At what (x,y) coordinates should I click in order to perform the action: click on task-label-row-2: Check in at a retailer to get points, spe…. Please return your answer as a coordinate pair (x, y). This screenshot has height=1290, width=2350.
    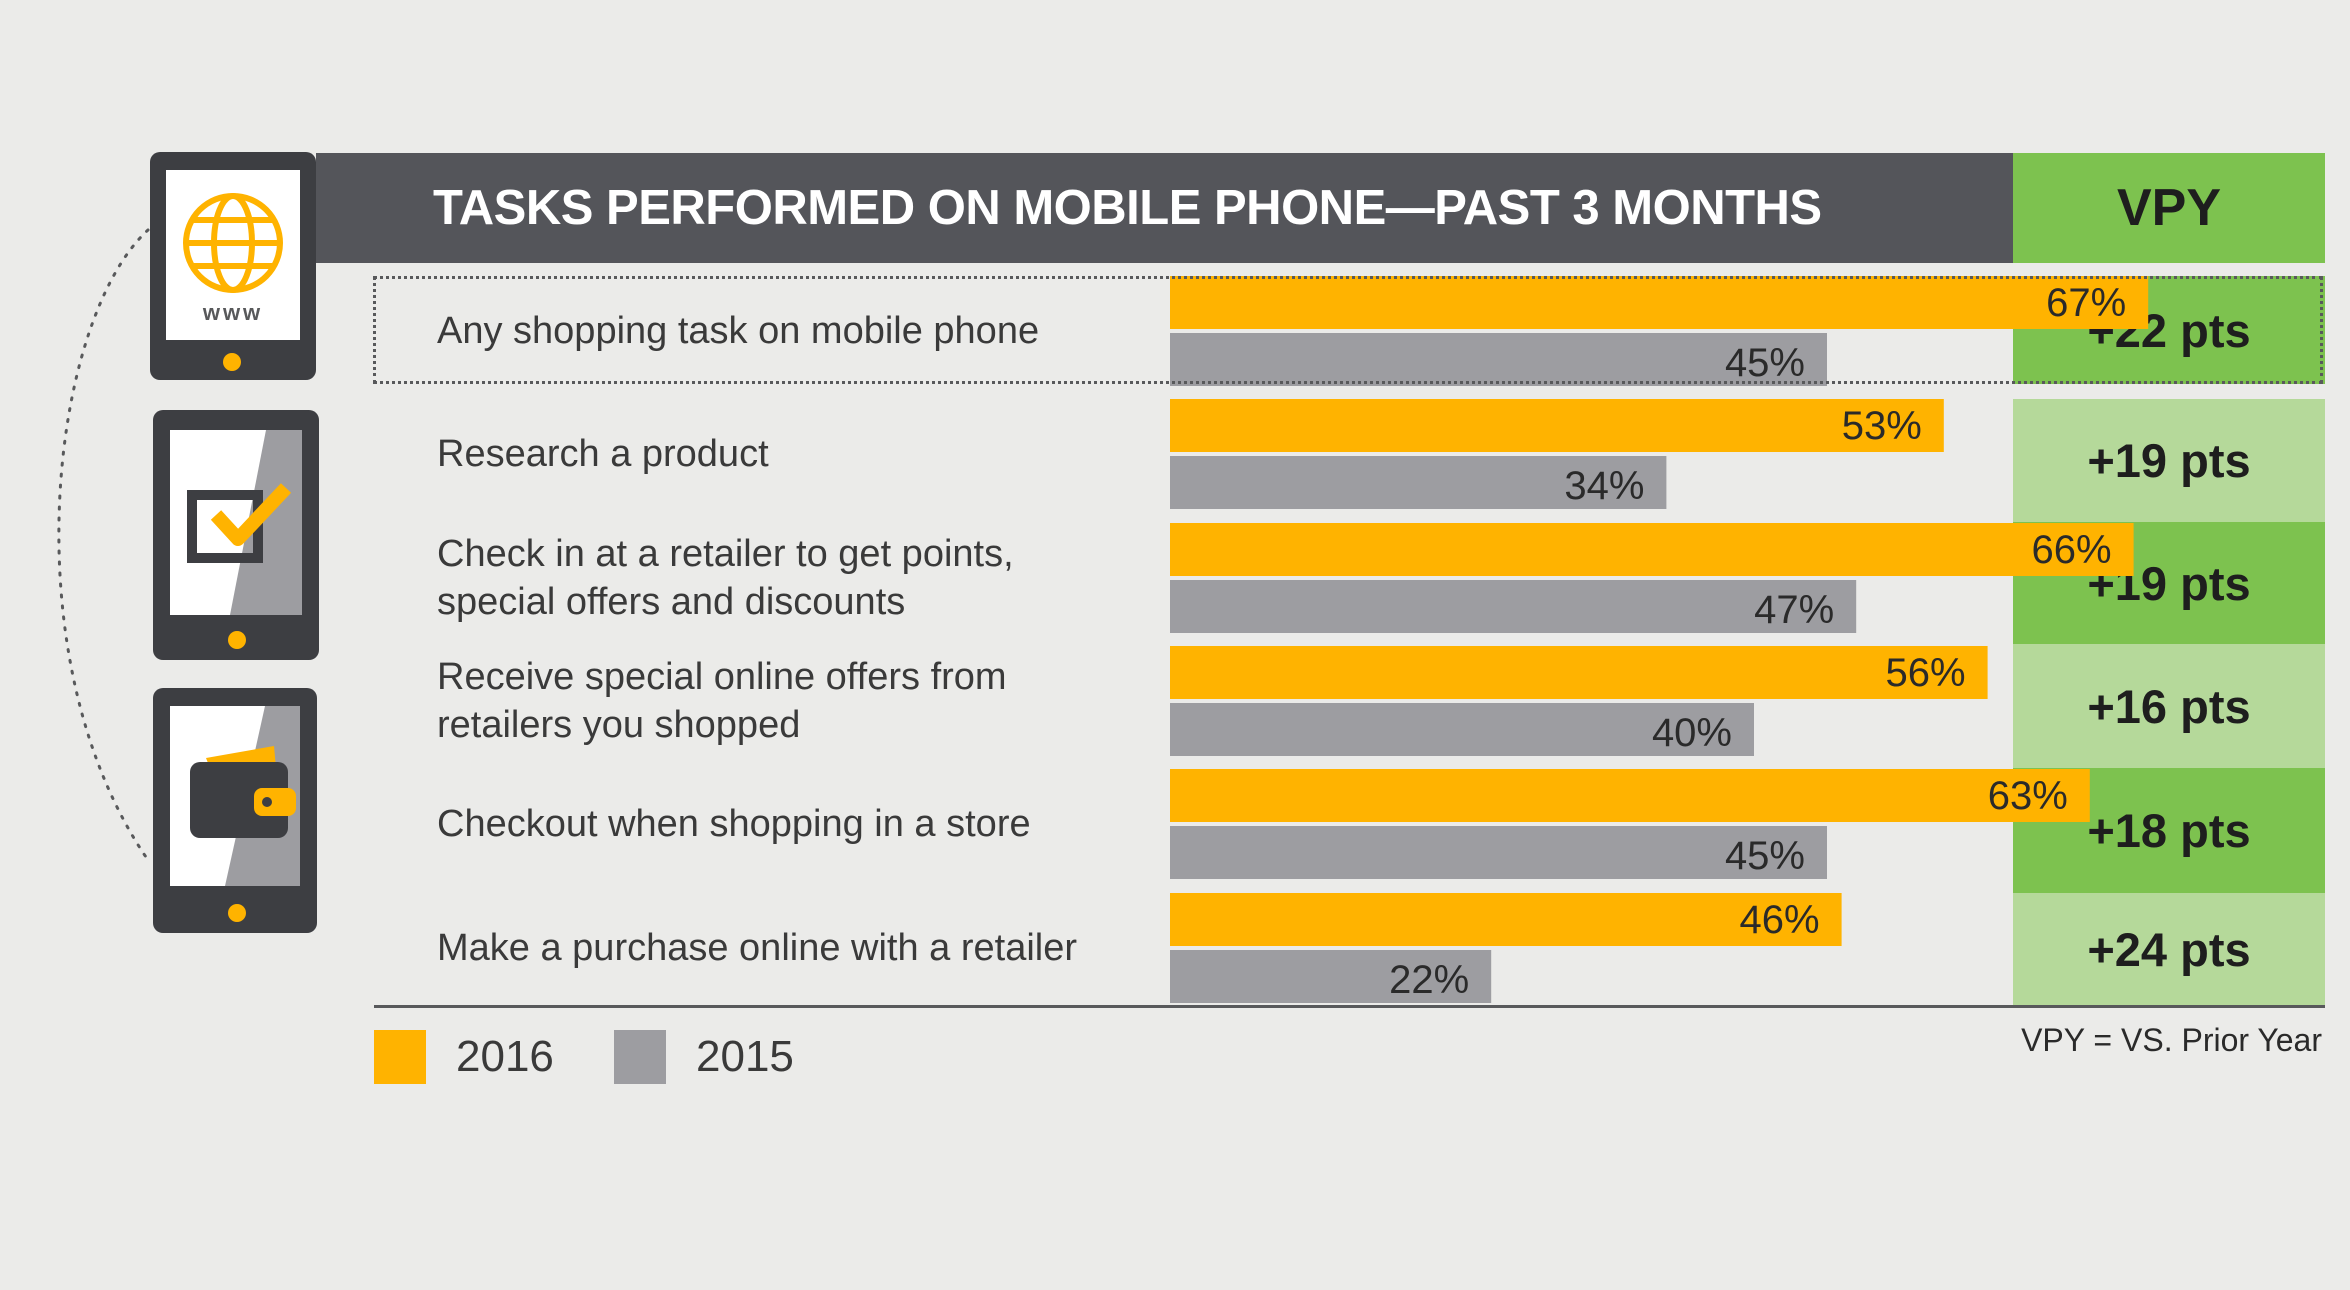
    Looking at the image, I should click on (797, 578).